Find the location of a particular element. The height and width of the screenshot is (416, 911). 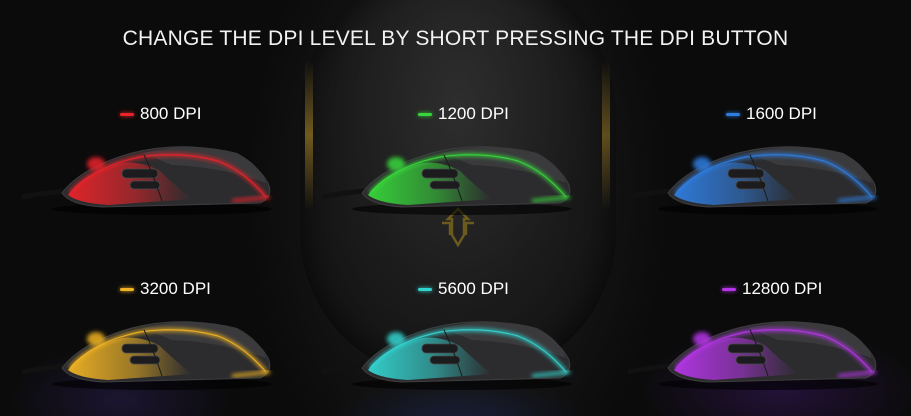

dpi-option-5600: 5600 DPI is located at coordinates (472, 347).